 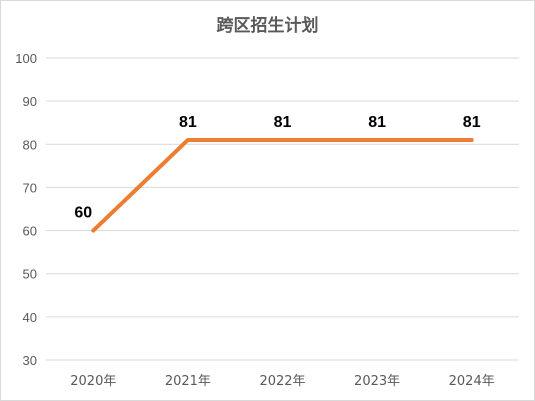 What do you see at coordinates (30, 360) in the screenshot?
I see `y-tick-label: 30` at bounding box center [30, 360].